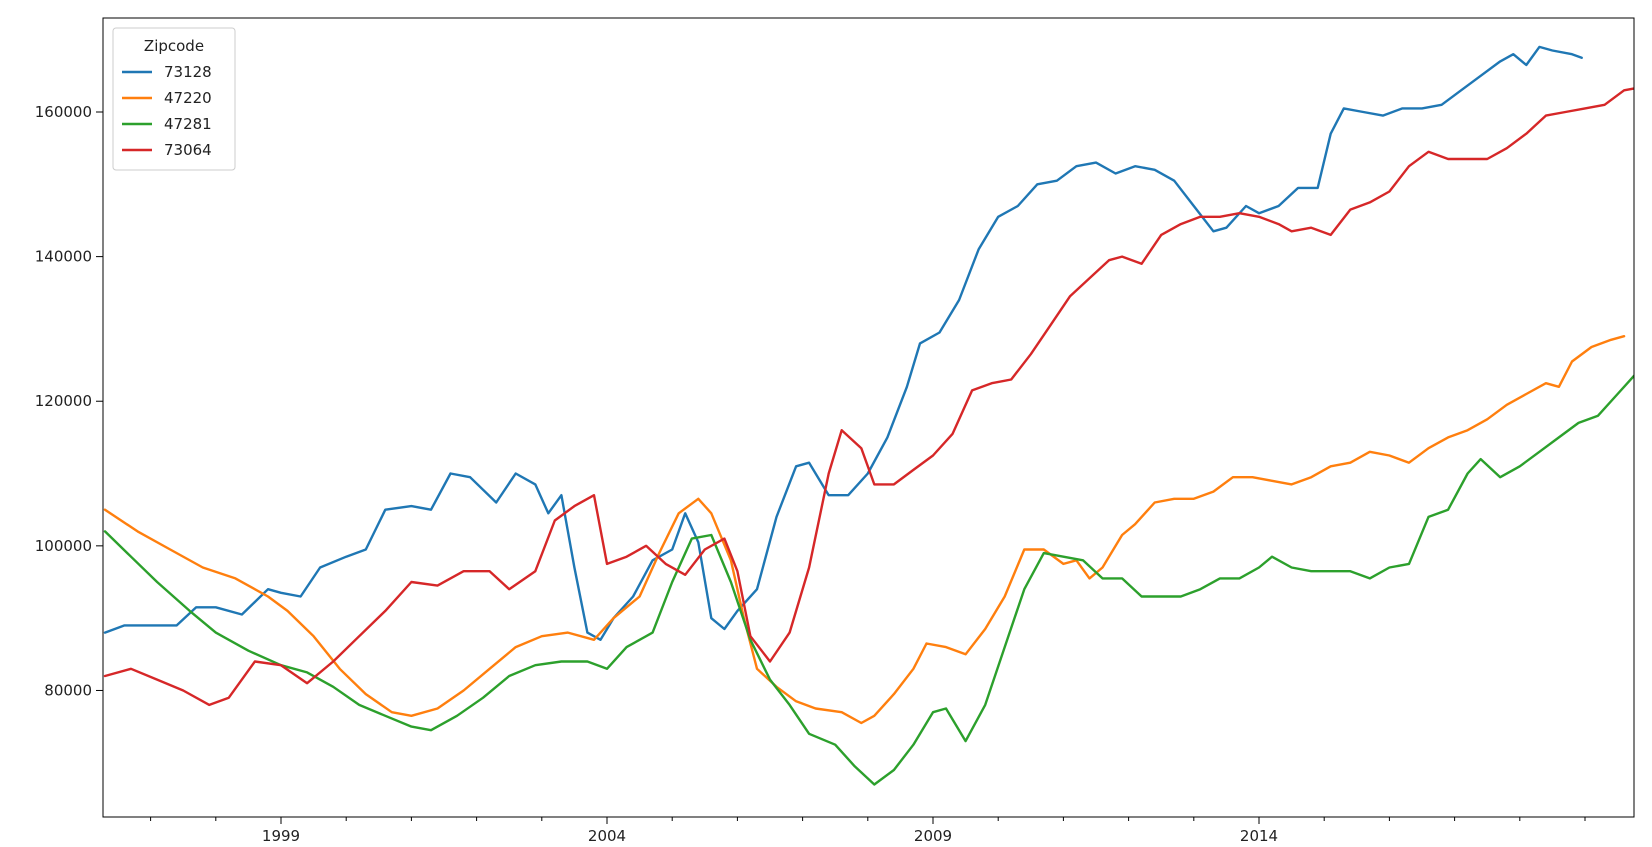 The width and height of the screenshot is (1652, 847). Describe the element at coordinates (63, 257) in the screenshot. I see `y-tick-label-140000: 140000` at that location.